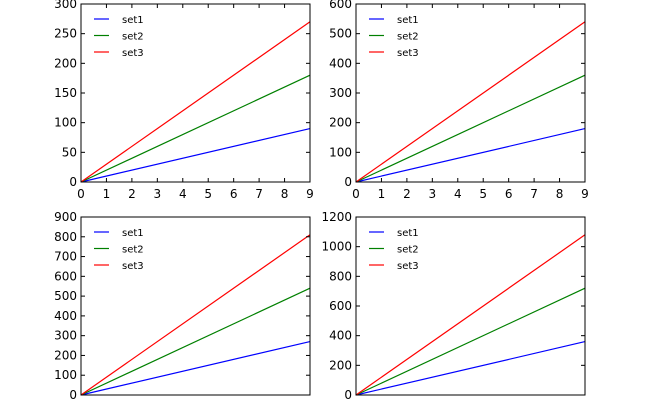 This screenshot has width=650, height=400. Describe the element at coordinates (65, 217) in the screenshot. I see `y-tick-label: 900` at that location.